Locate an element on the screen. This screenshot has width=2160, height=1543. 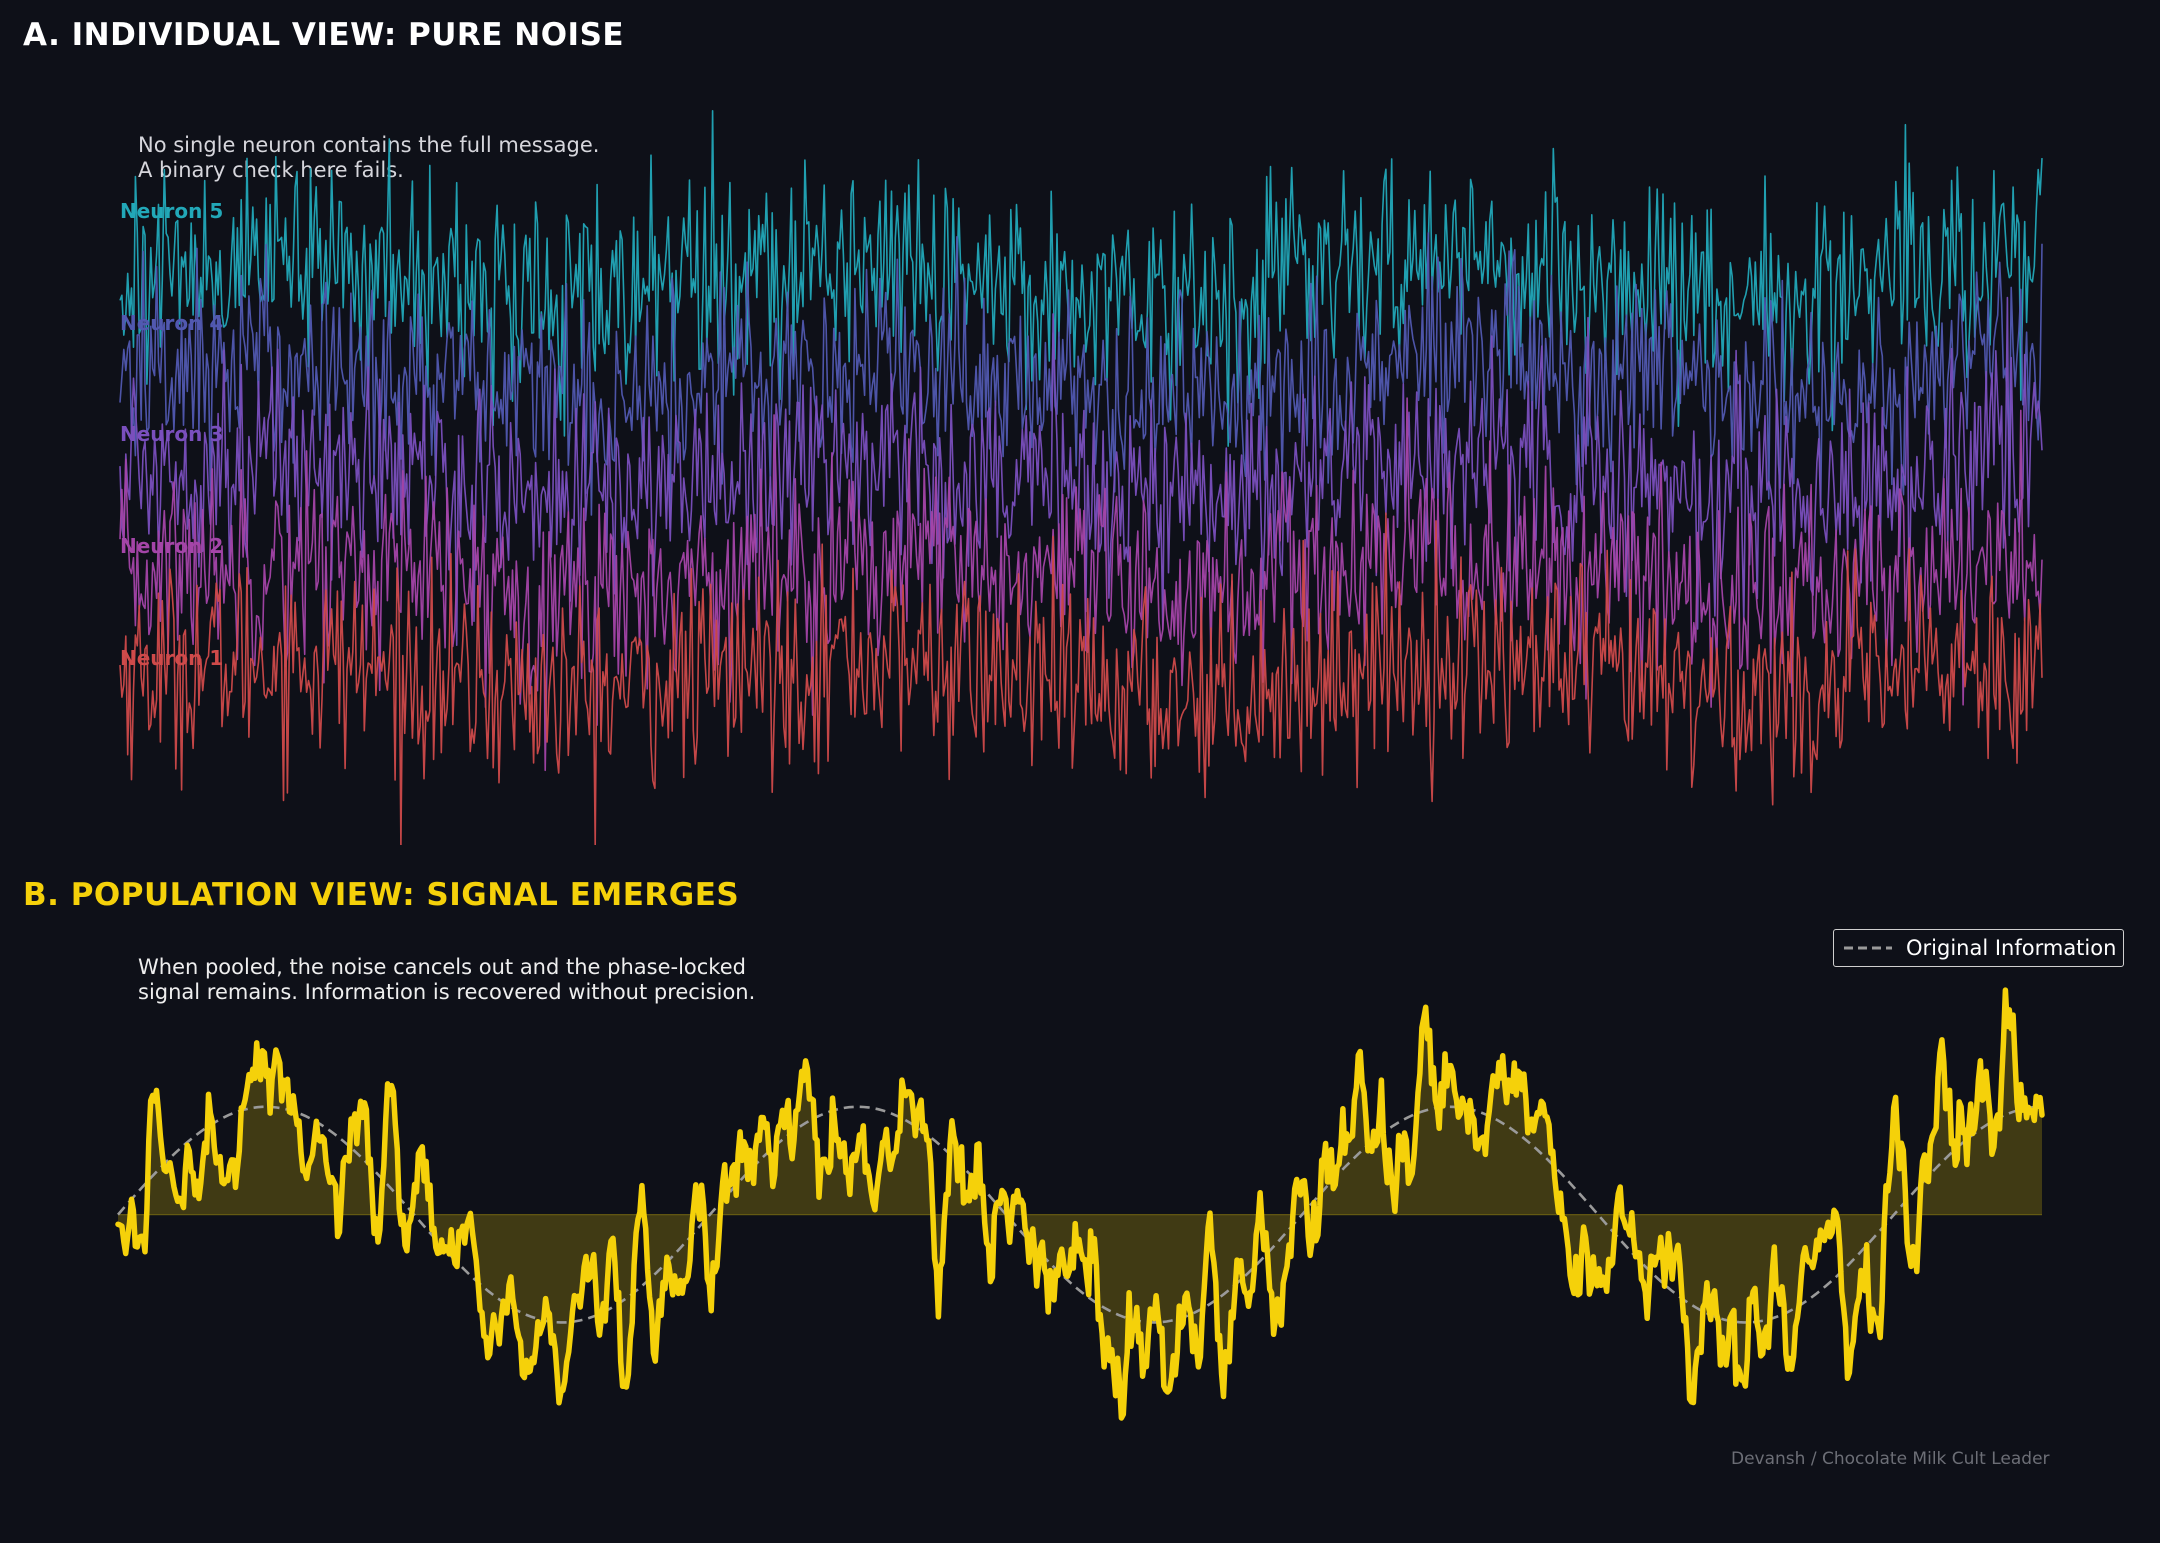
neuron-label-2: Neuron 2 is located at coordinates (172, 546).